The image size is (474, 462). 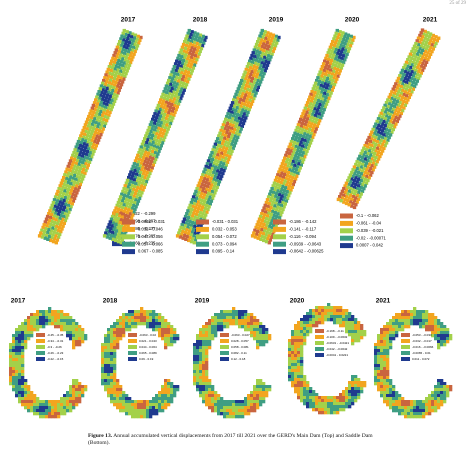 I want to click on legend-swatch, so click(x=279, y=237).